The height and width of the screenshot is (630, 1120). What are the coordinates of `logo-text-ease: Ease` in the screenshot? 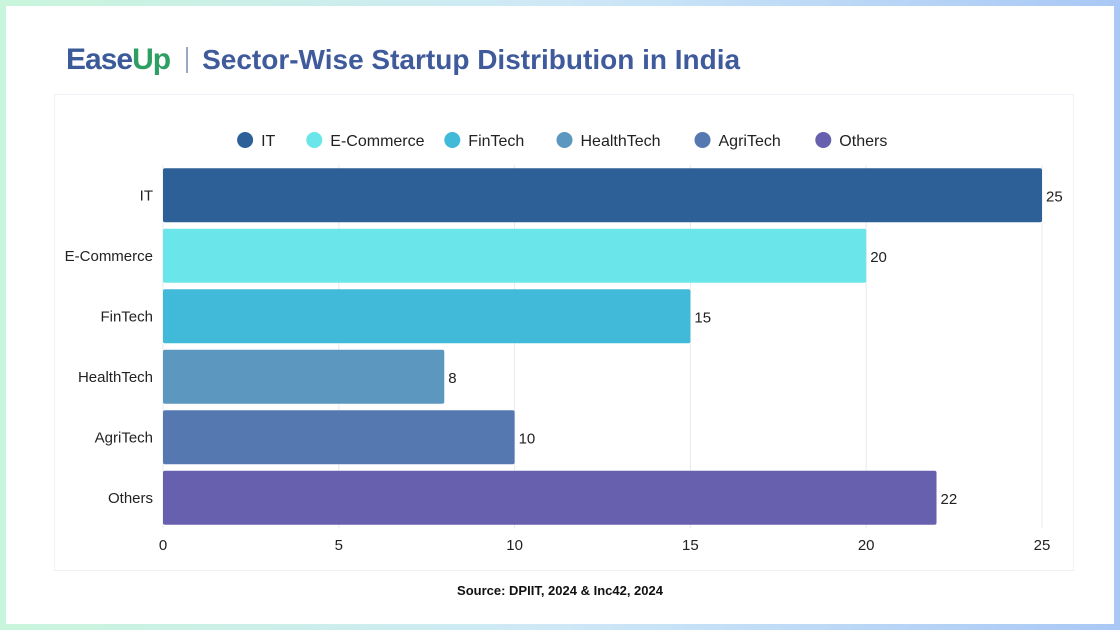 It's located at (99, 59).